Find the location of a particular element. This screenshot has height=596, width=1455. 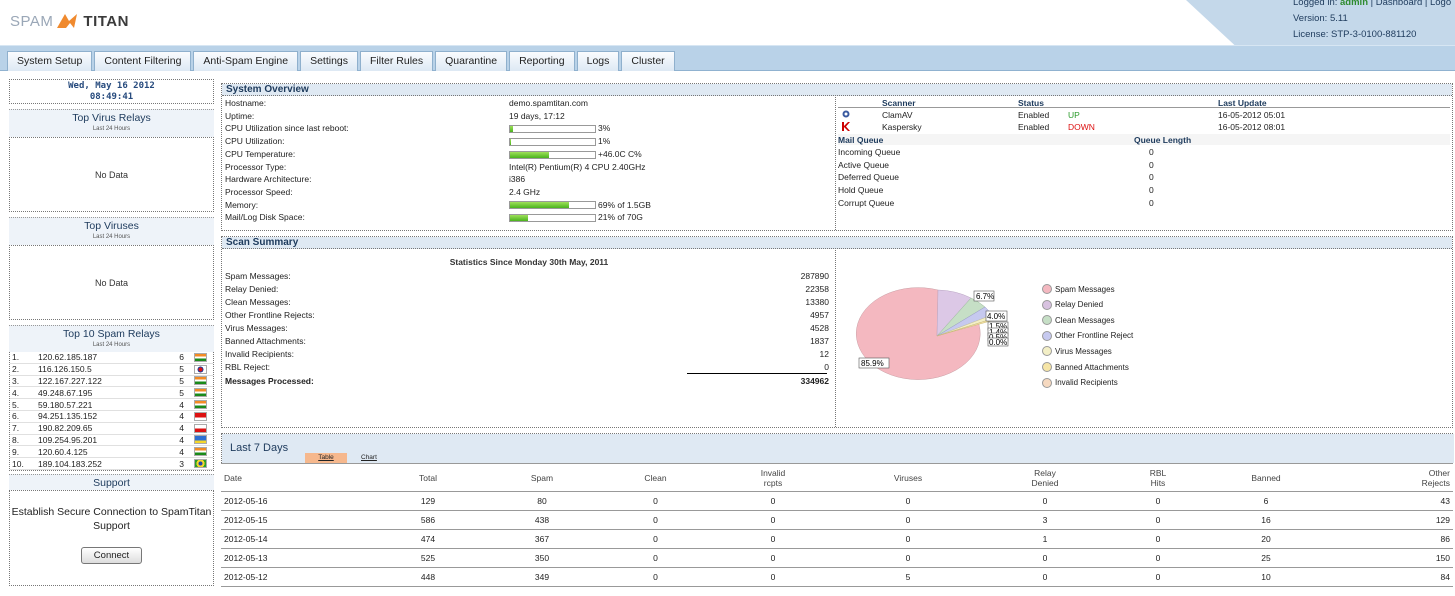

column-header-line2: rcpts is located at coordinates (773, 482).